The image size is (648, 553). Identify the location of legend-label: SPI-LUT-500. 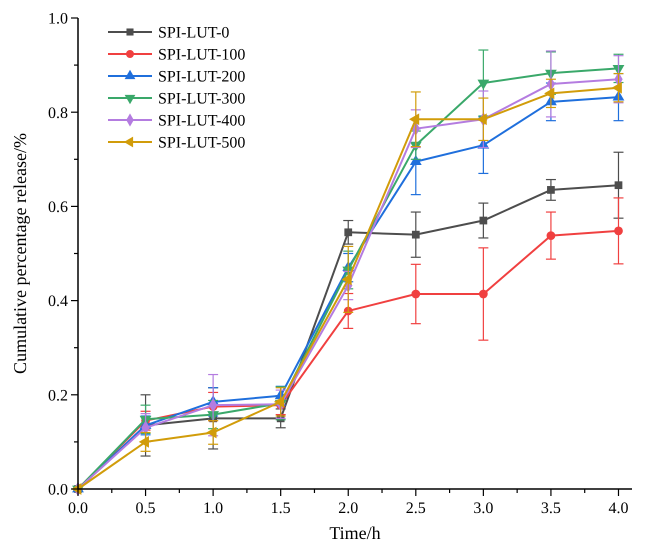
(202, 143).